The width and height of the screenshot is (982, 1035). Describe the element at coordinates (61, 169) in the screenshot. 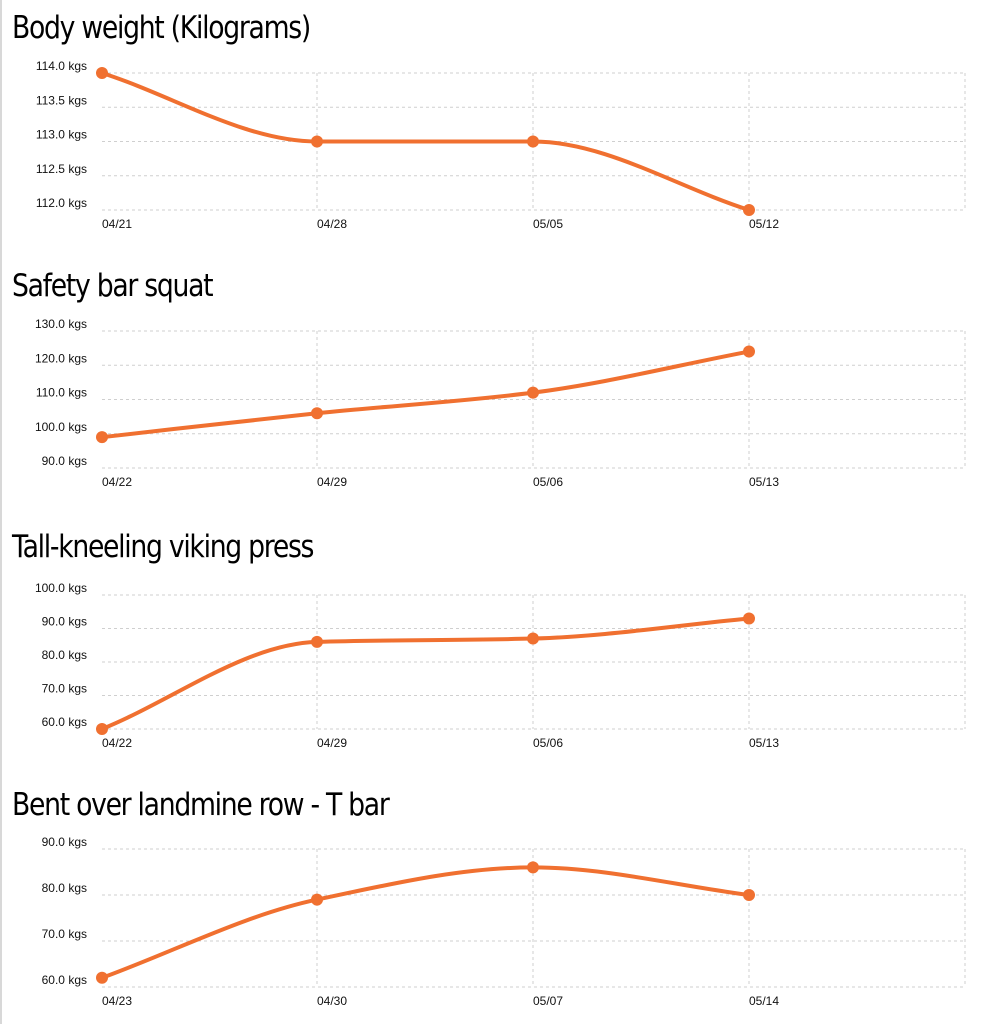

I see `y-tick-label: 112.5 kgs` at that location.